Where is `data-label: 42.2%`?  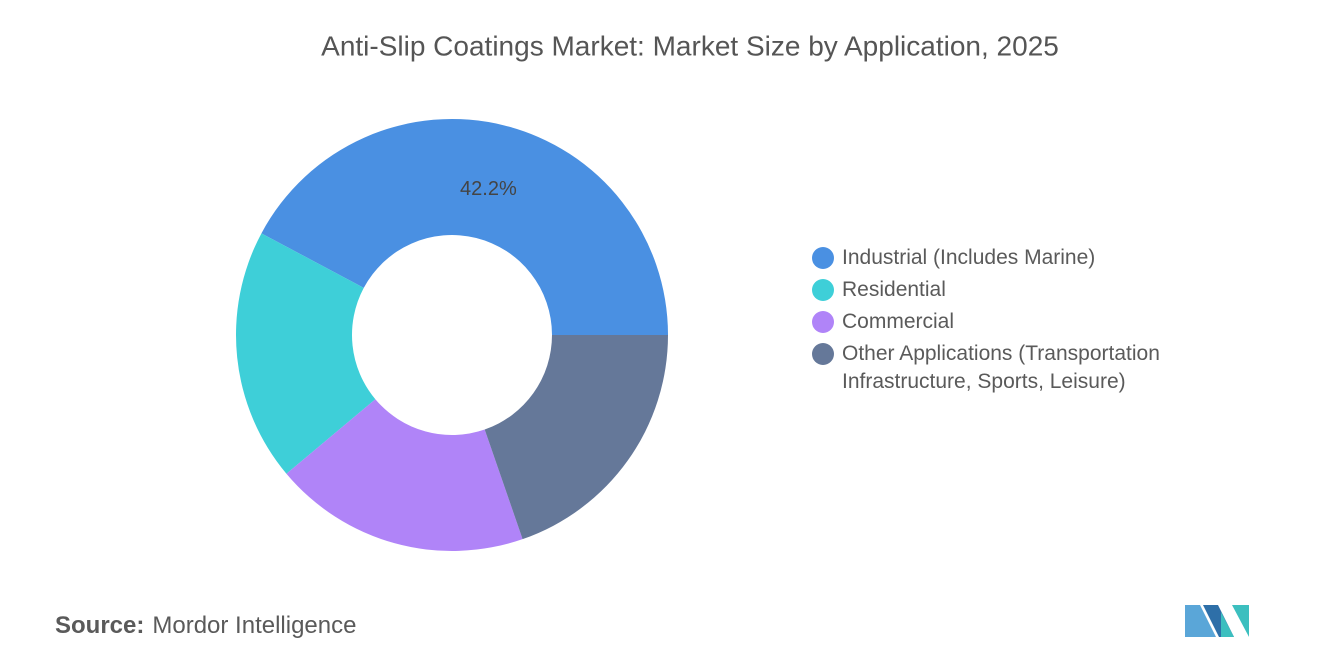
data-label: 42.2% is located at coordinates (488, 189).